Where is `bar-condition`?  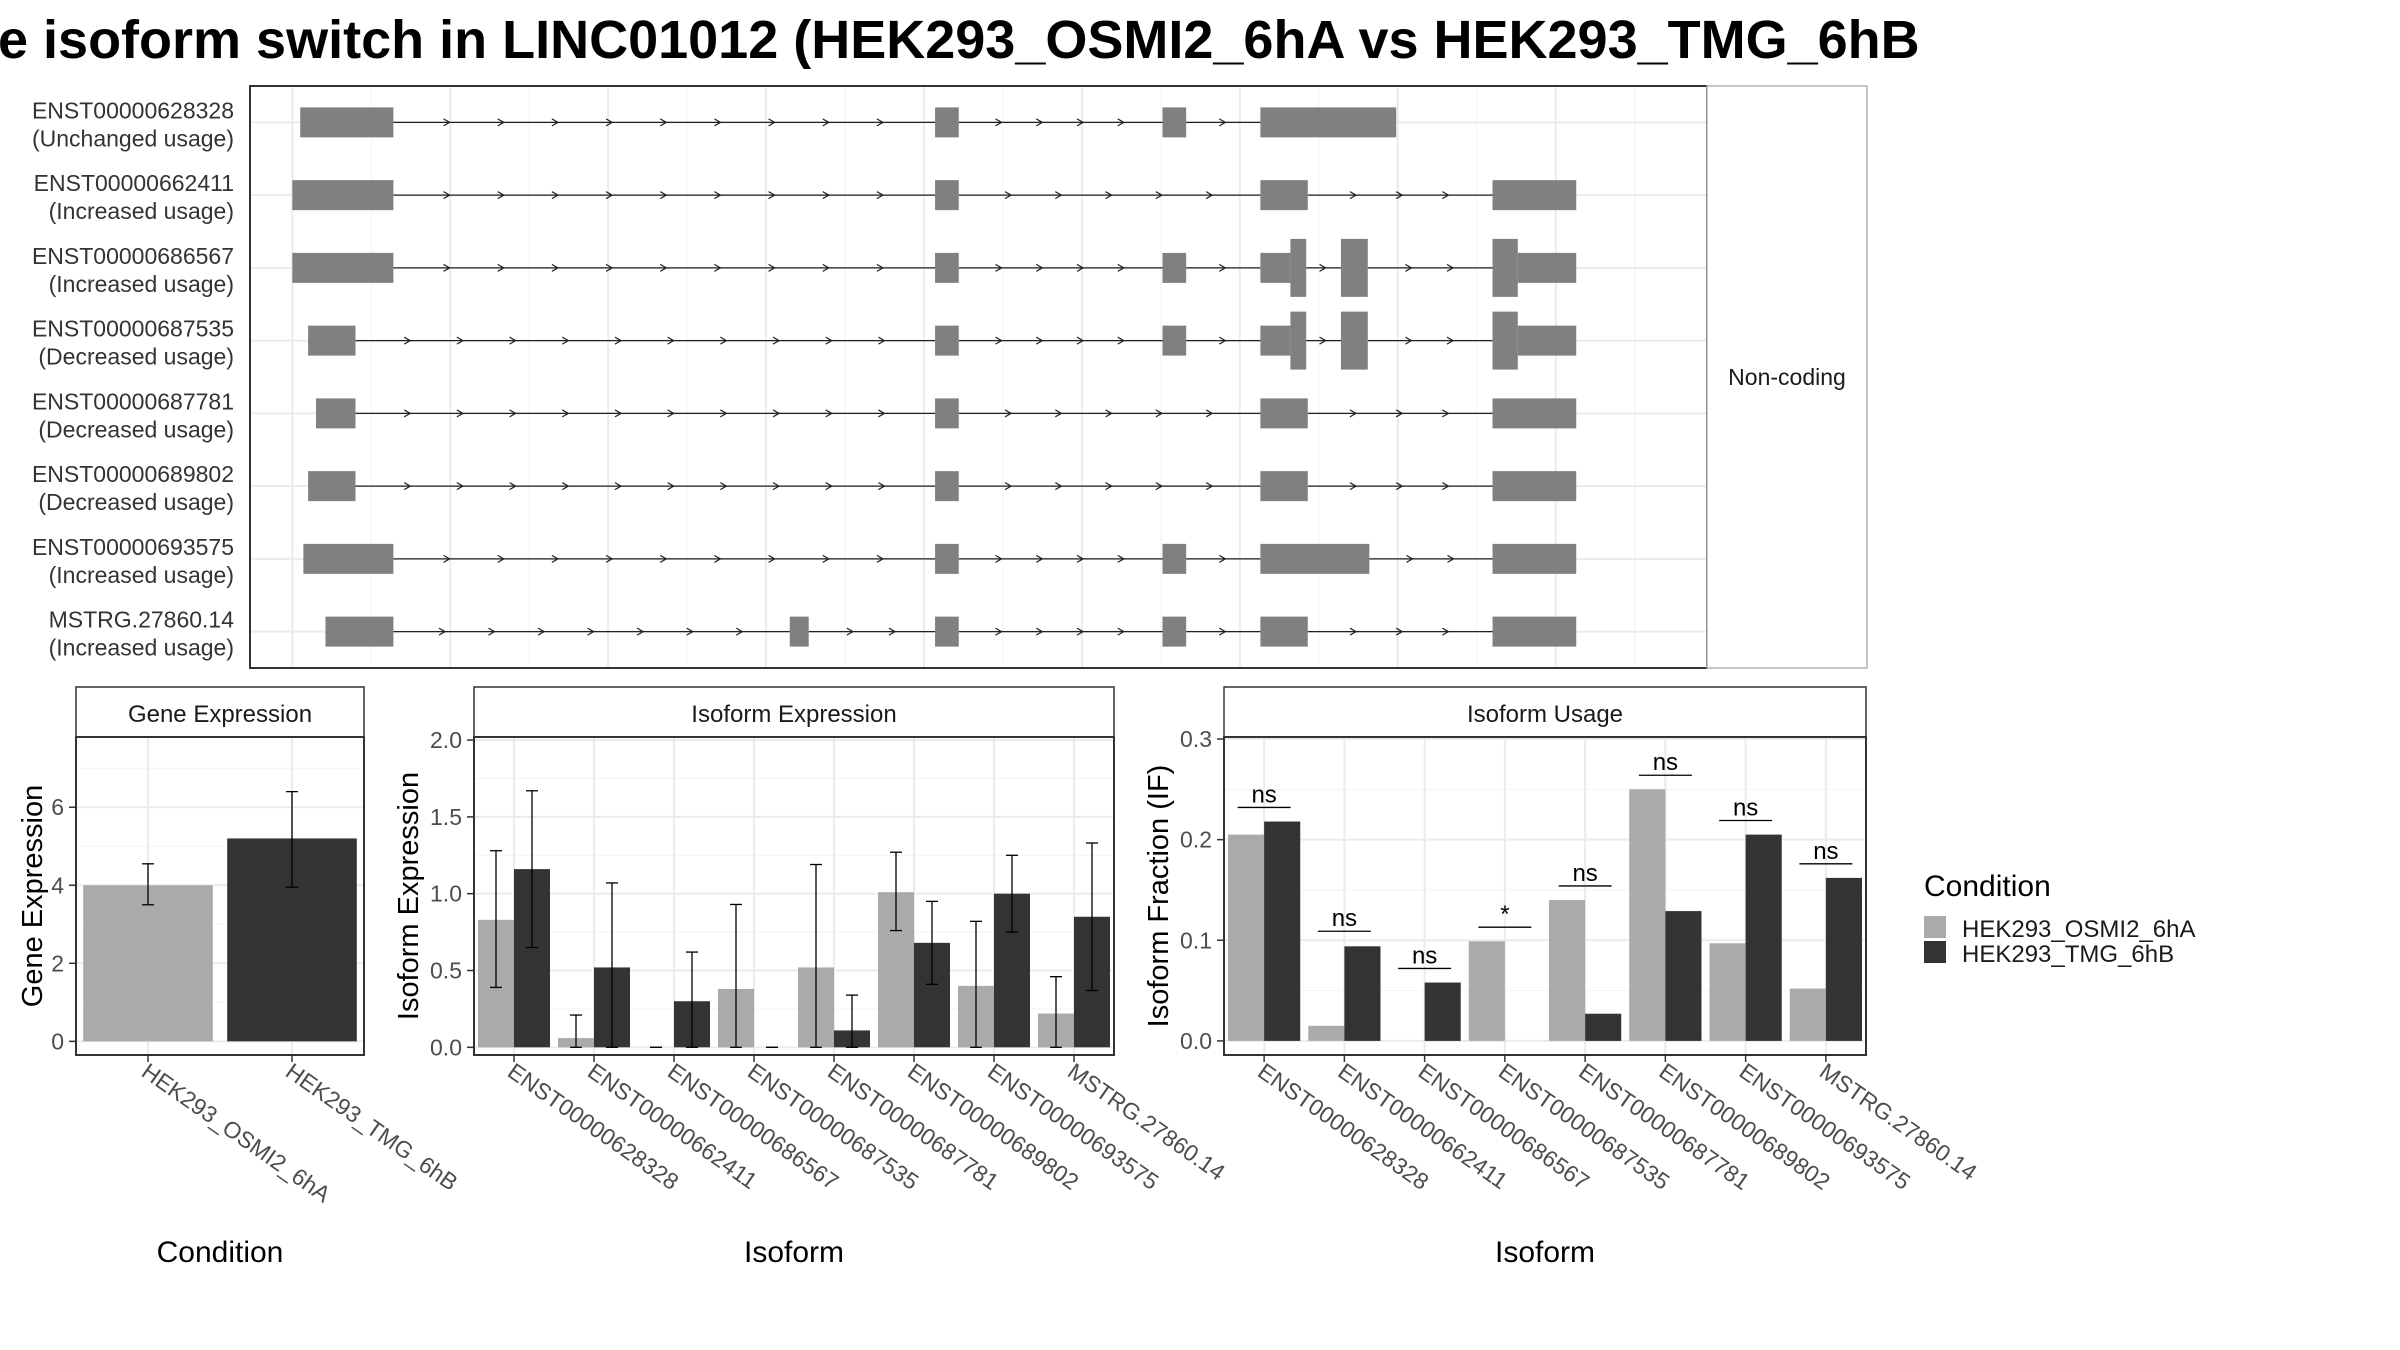 bar-condition is located at coordinates (148, 963).